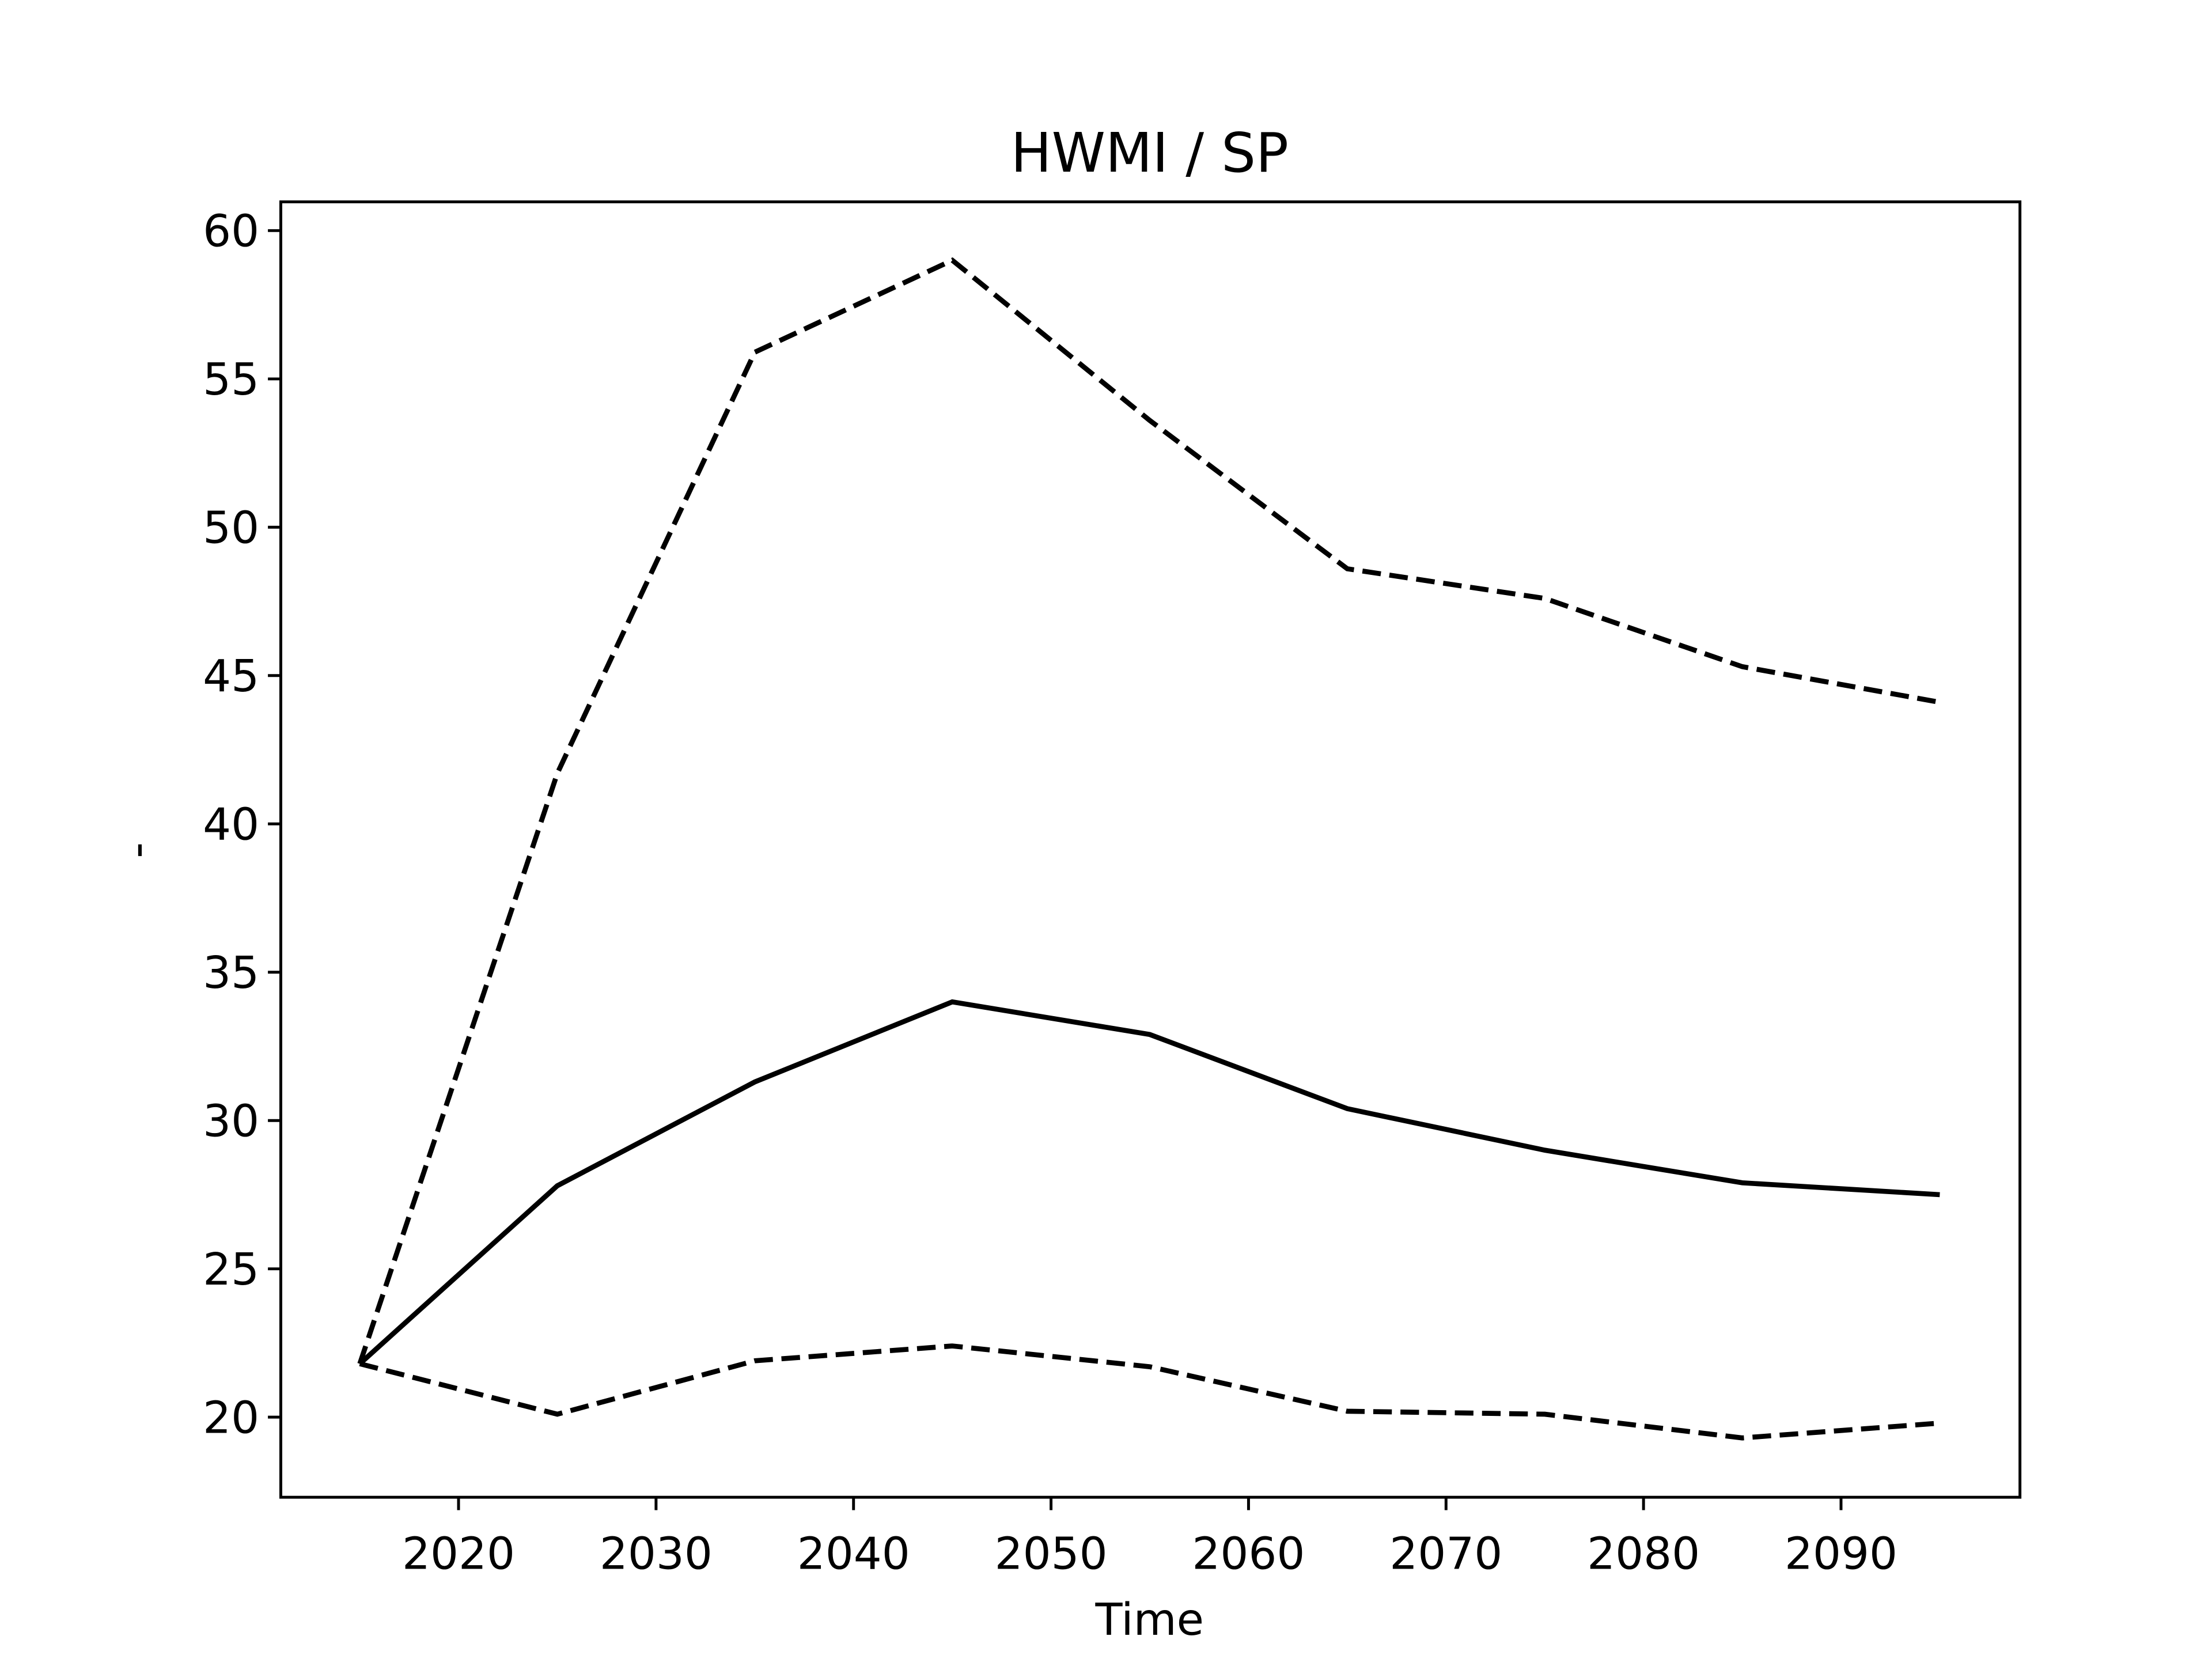  I want to click on y-tick-label: 25, so click(231, 1270).